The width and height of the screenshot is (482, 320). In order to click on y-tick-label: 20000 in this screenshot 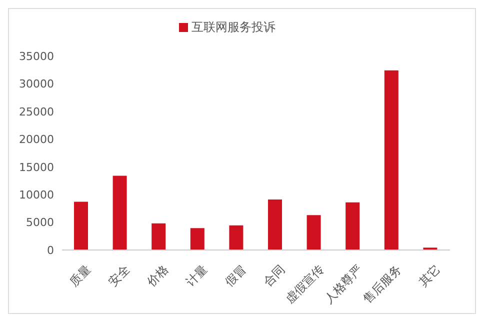, I will do `click(36, 139)`.